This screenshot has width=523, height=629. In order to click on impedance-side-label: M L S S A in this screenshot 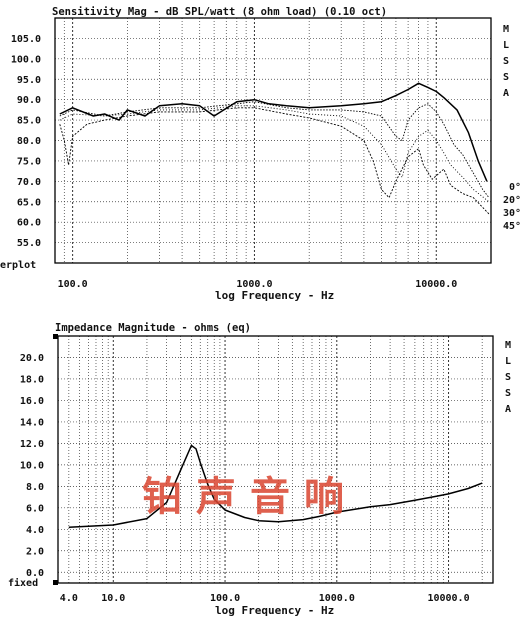, I will do `click(508, 377)`.